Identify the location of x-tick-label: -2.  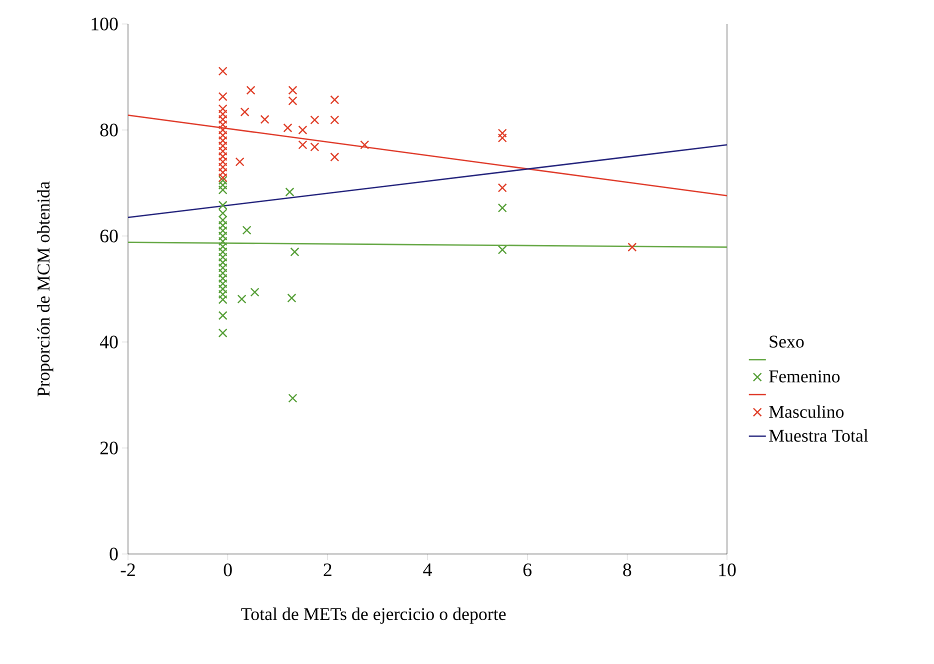
(127, 570).